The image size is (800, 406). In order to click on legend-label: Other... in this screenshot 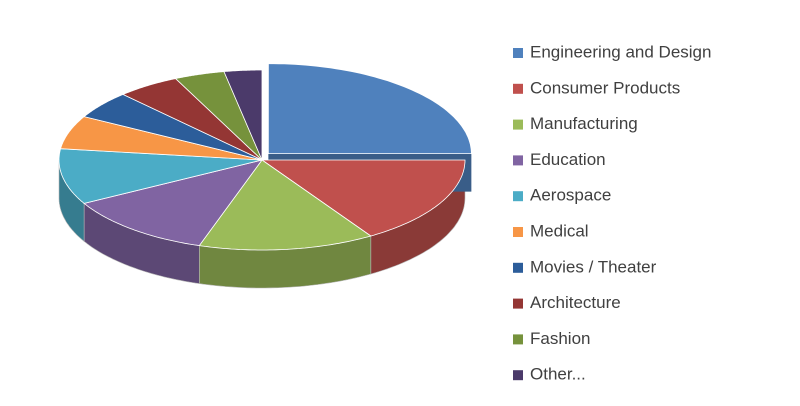, I will do `click(558, 374)`.